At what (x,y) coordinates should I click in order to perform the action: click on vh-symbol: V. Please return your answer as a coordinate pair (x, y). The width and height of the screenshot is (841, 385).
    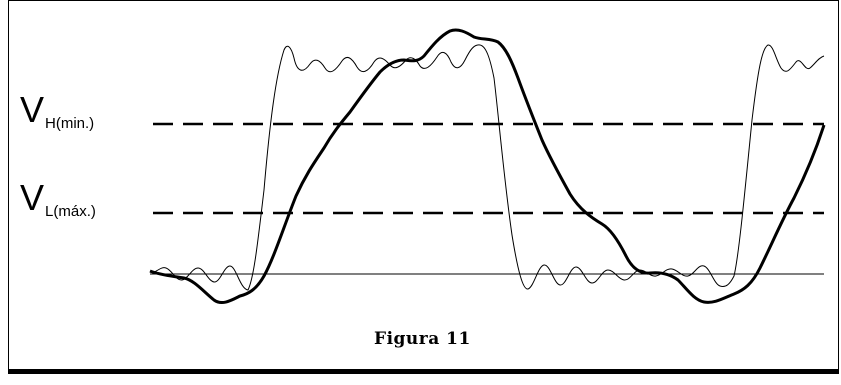
    Looking at the image, I should click on (32, 109).